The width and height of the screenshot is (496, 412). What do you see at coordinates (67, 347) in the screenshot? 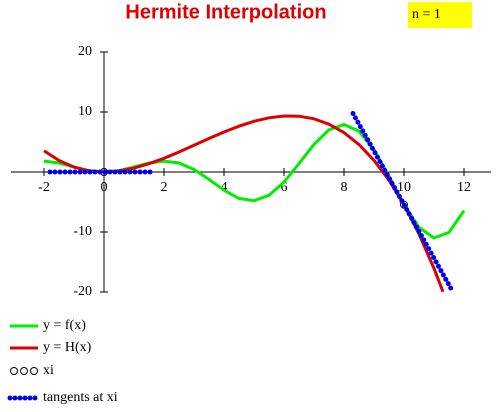
I see `legend-label: y = H(x)` at bounding box center [67, 347].